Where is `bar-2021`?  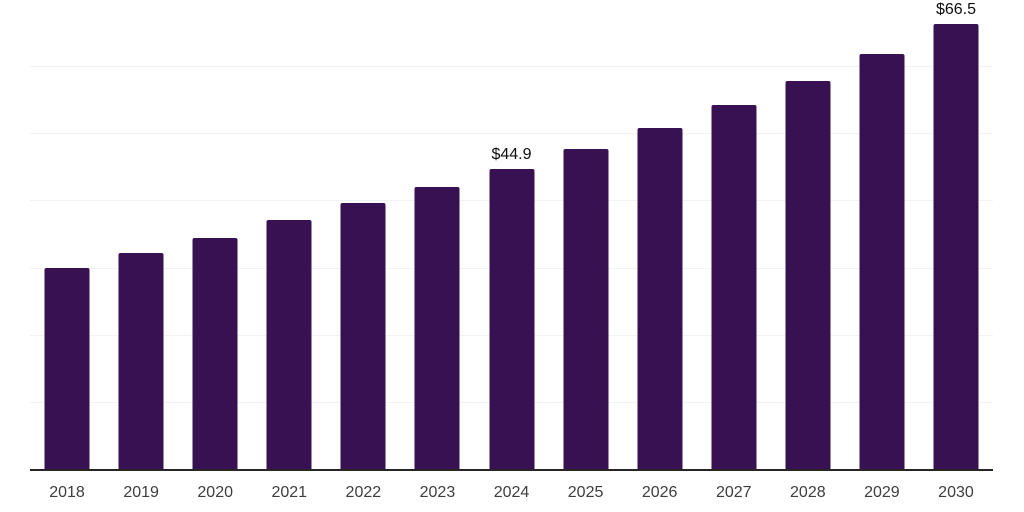
bar-2021 is located at coordinates (289, 344).